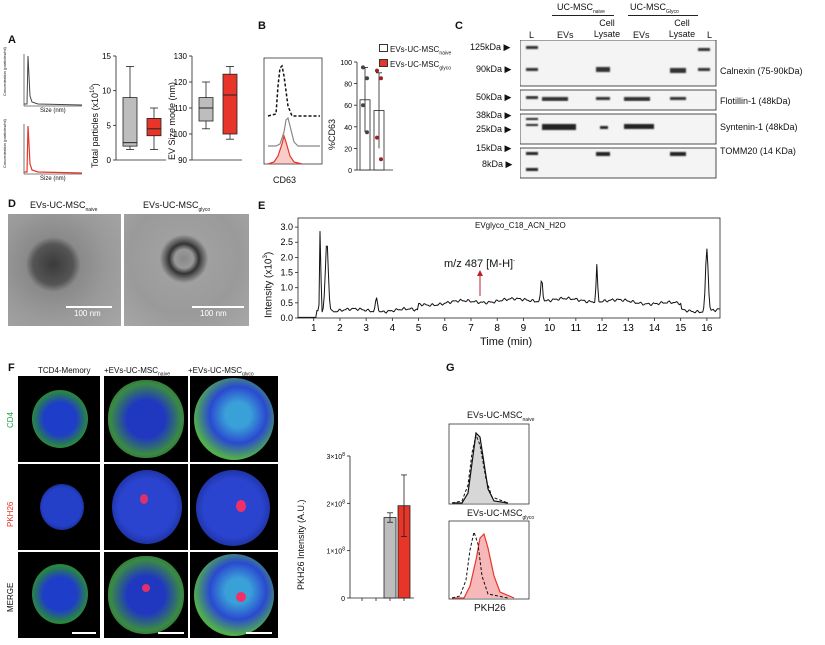 This screenshot has width=825, height=645. I want to click on marker-25: 25kDa ▶, so click(494, 129).